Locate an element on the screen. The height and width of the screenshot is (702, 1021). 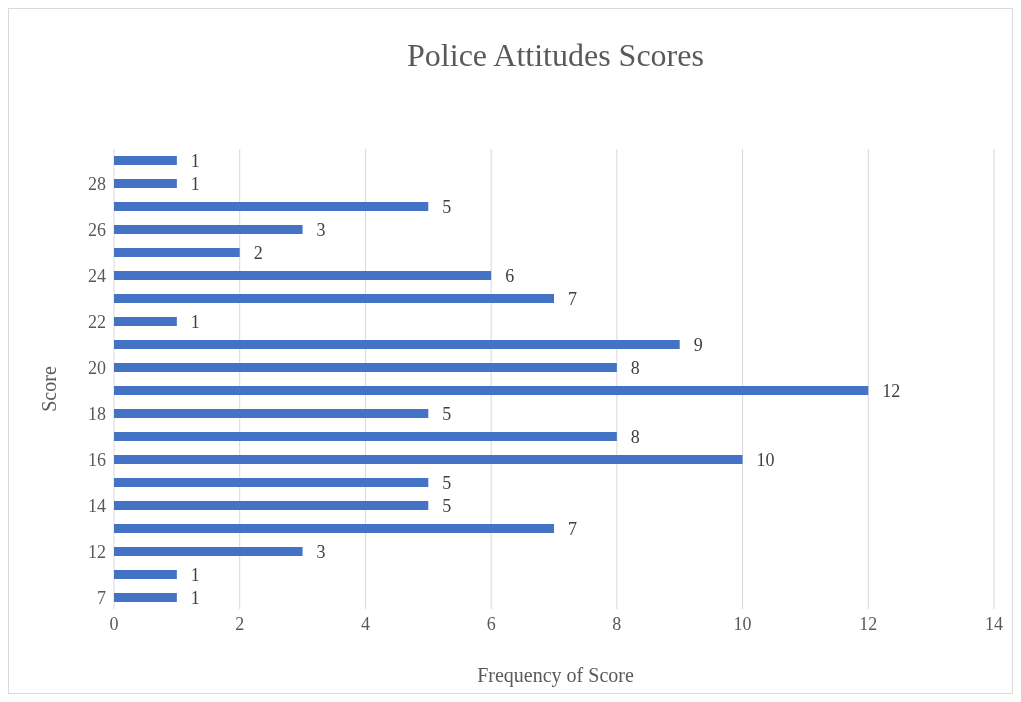
x-tick-label: 12 is located at coordinates (868, 623).